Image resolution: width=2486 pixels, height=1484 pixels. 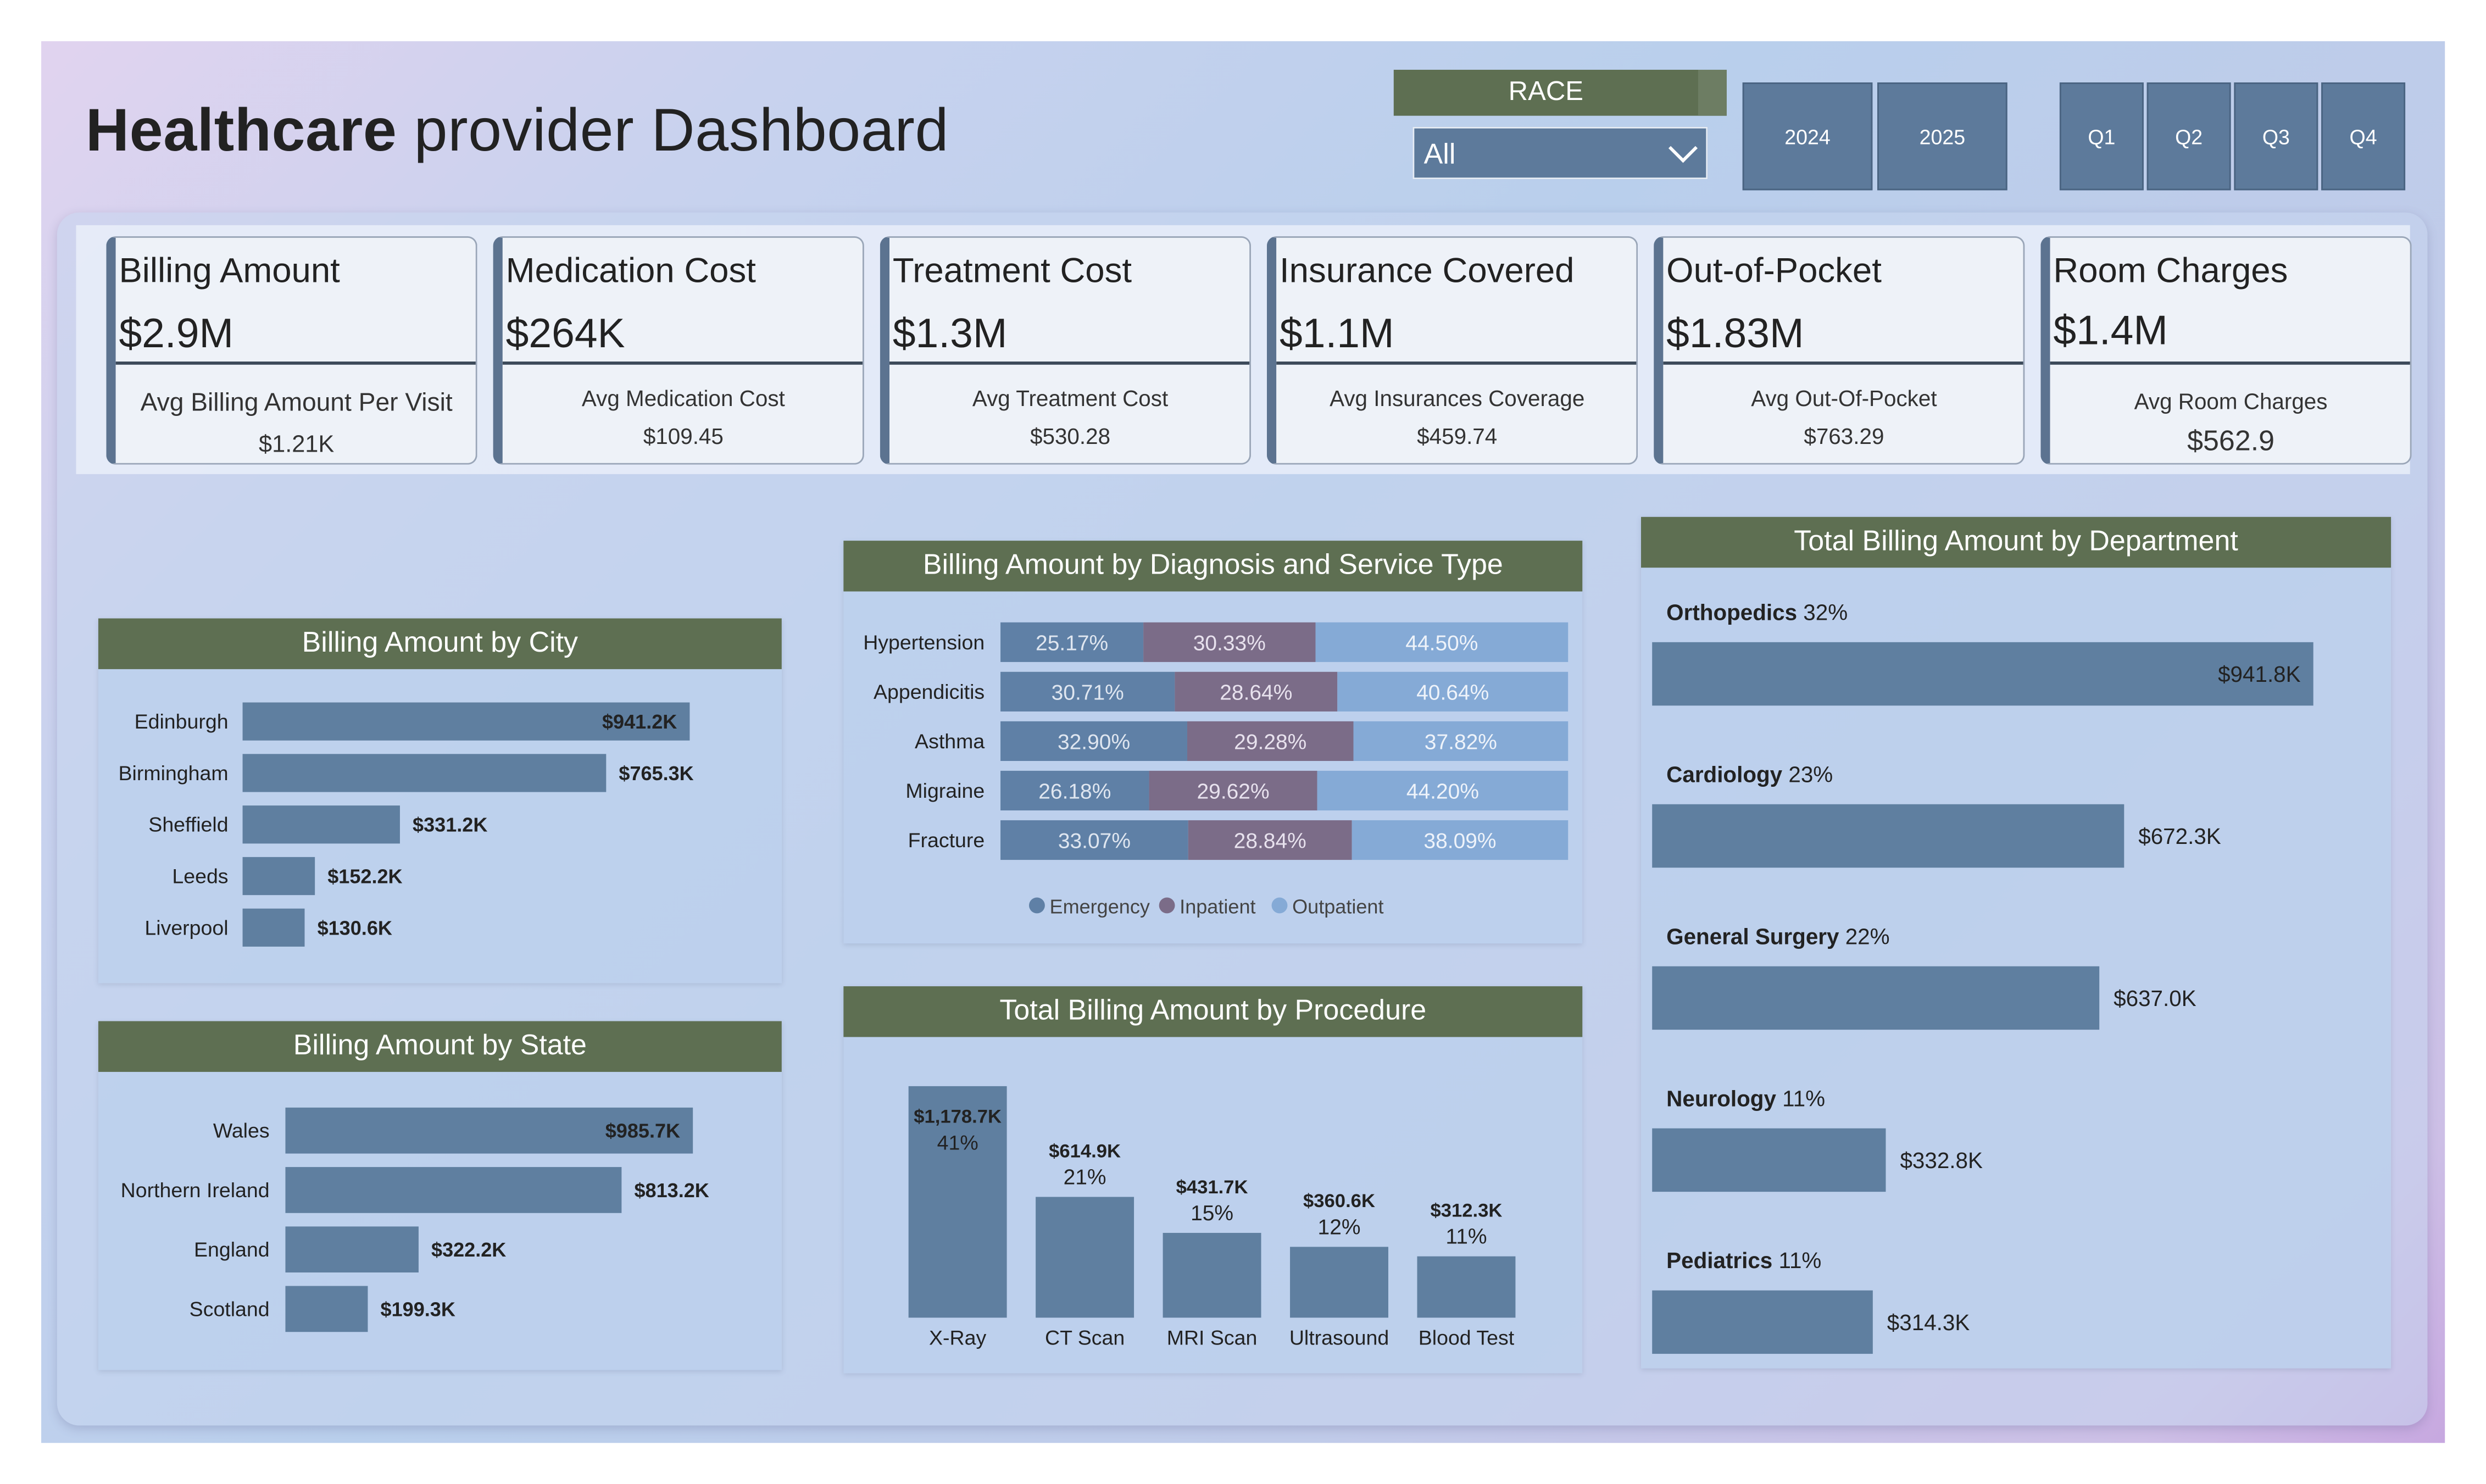 I want to click on category-label: Northern Ireland, so click(x=195, y=1190).